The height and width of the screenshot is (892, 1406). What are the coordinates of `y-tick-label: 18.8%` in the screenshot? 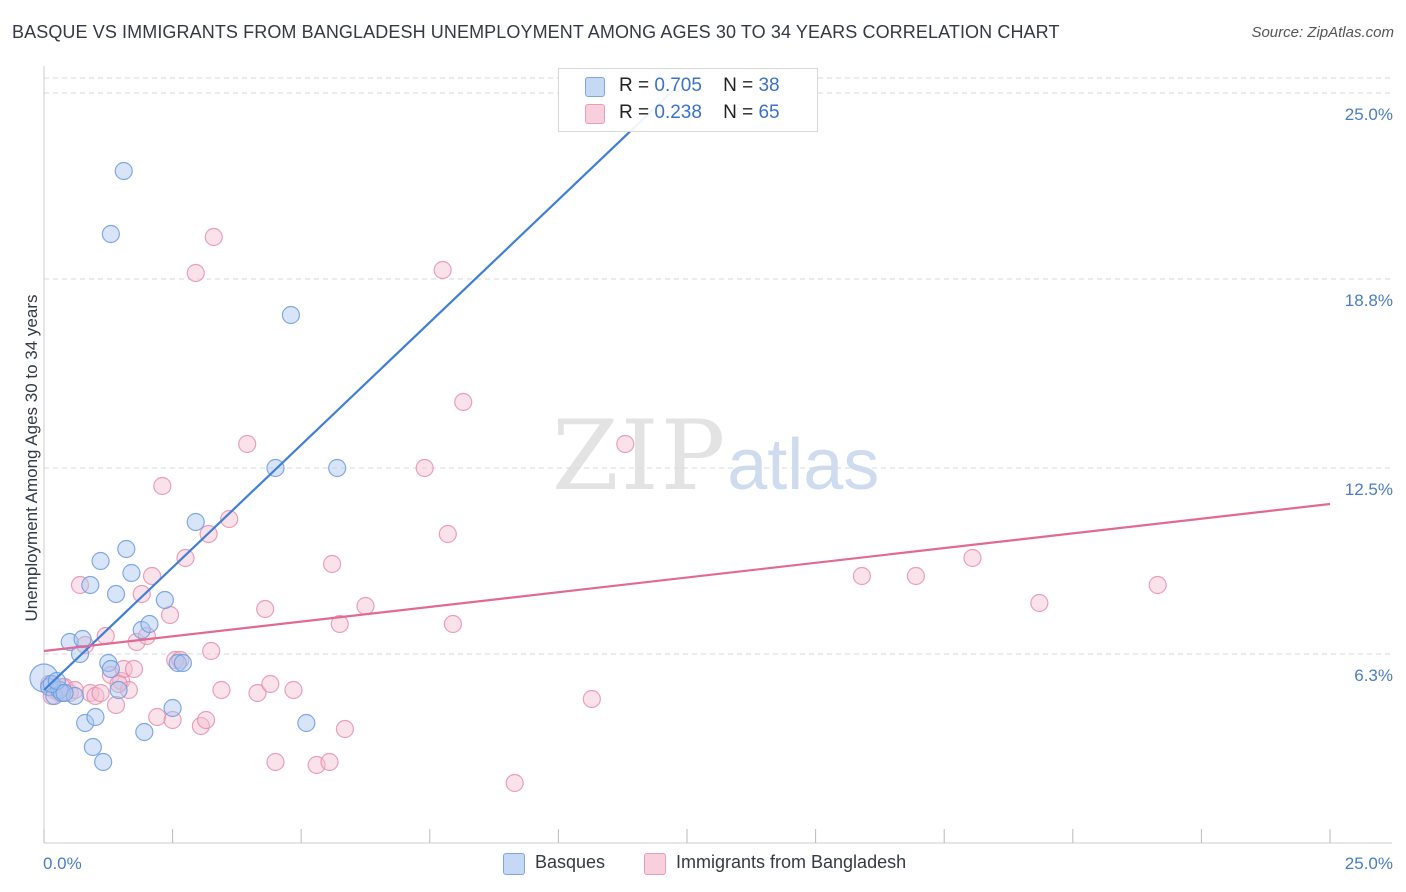 It's located at (1369, 300).